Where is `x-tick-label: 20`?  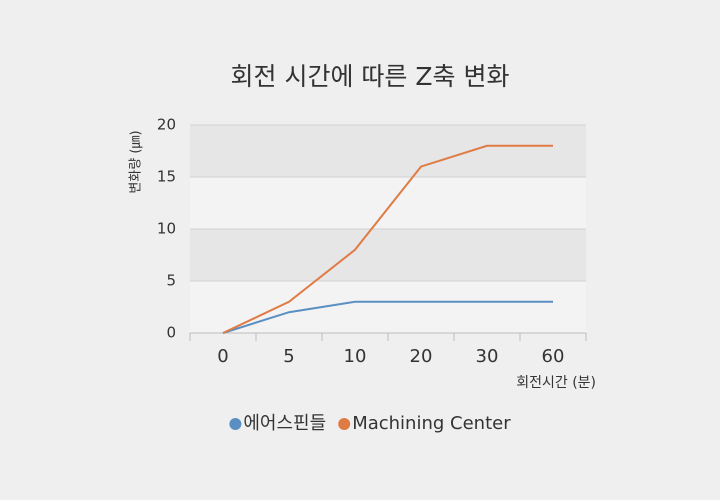
x-tick-label: 20 is located at coordinates (421, 356).